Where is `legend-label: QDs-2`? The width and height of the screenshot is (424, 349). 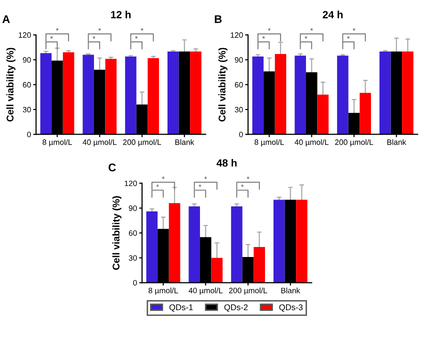
legend-label: QDs-2 is located at coordinates (236, 308).